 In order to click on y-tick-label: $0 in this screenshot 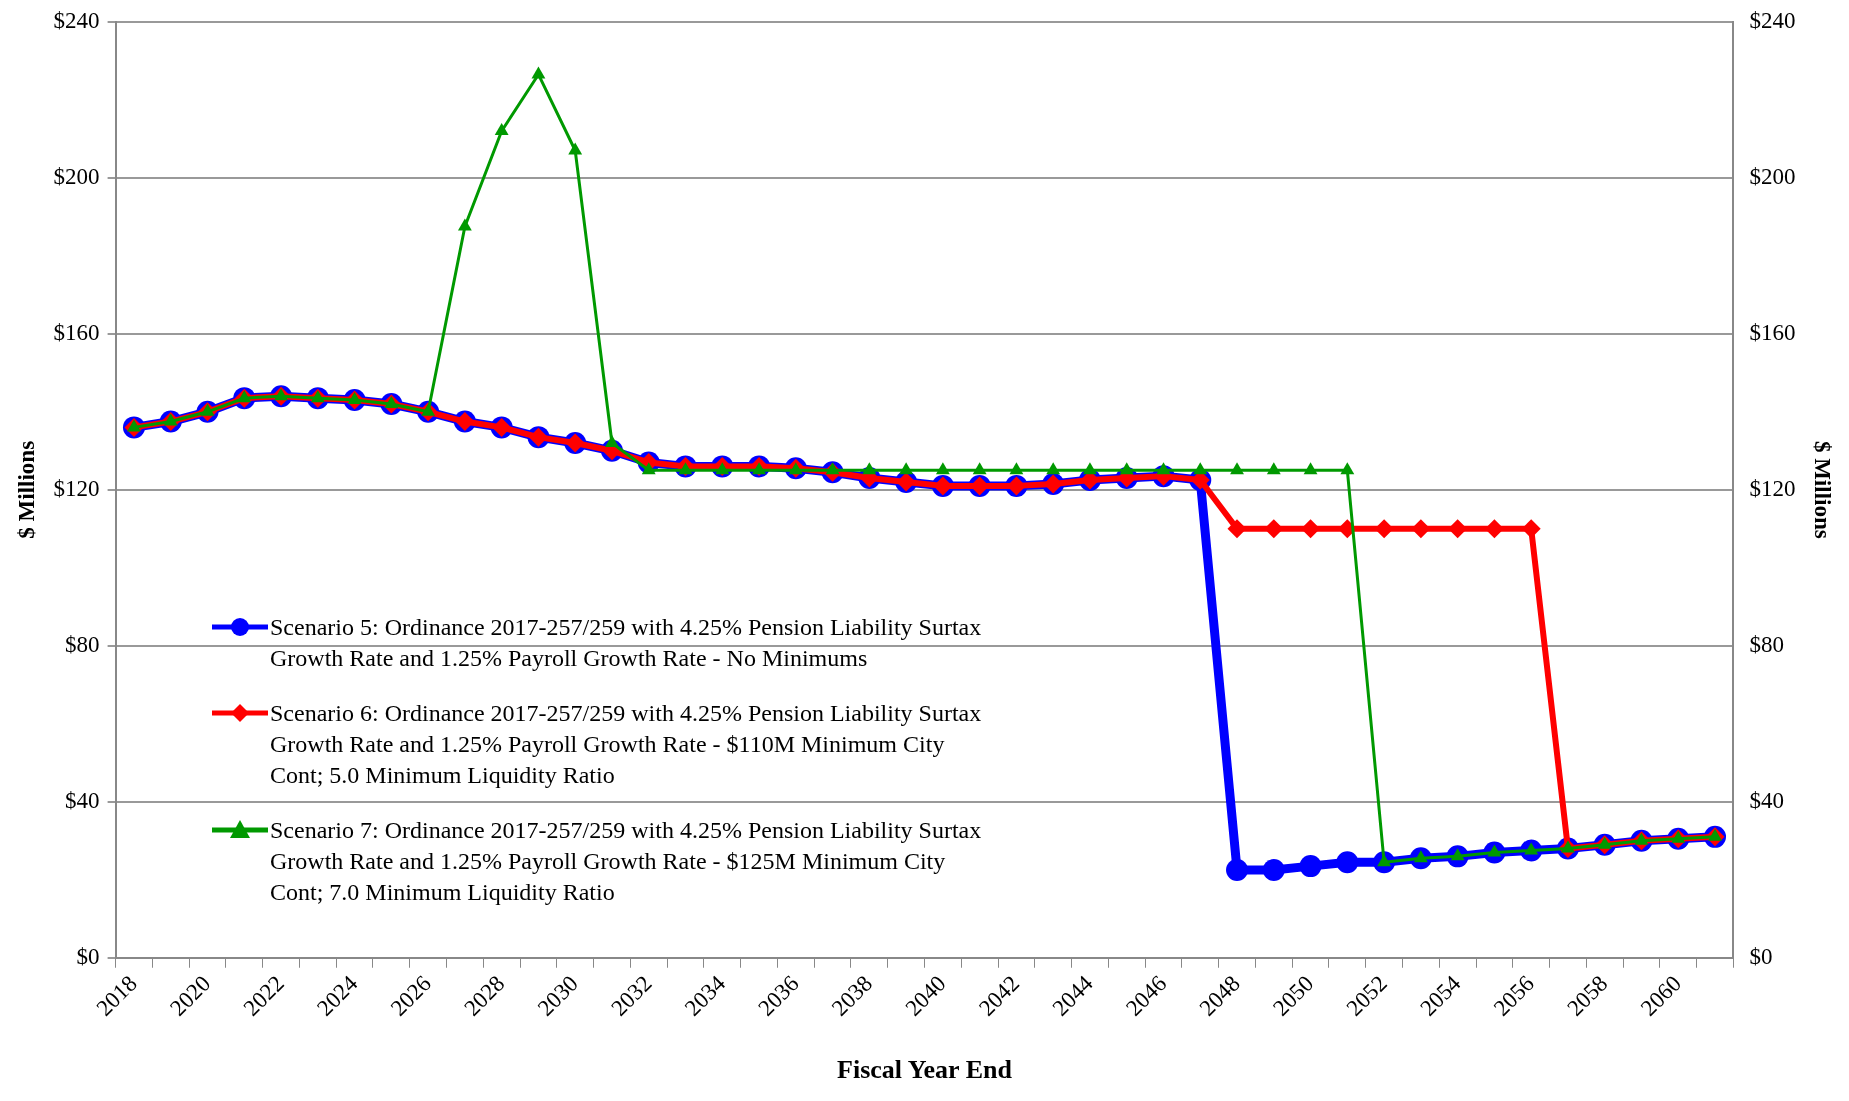, I will do `click(88, 956)`.